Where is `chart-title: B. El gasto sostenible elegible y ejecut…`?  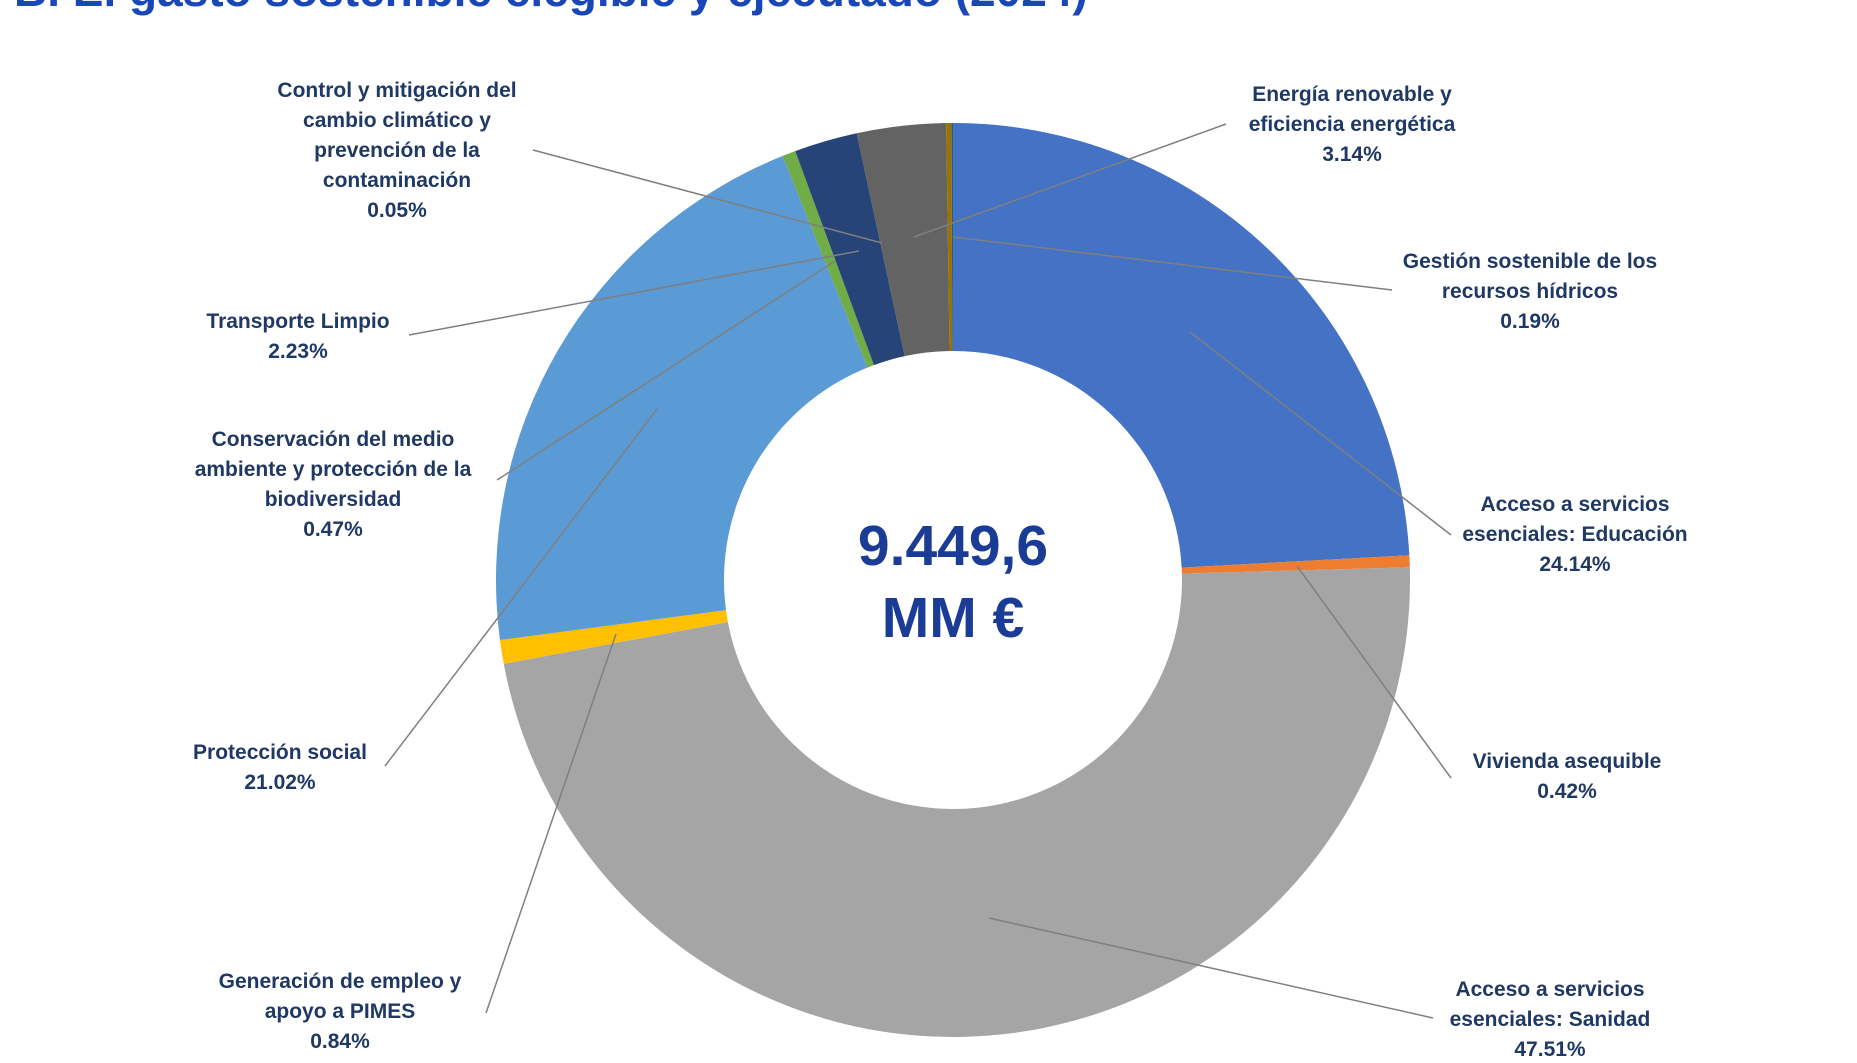
chart-title: B. El gasto sostenible elegible y ejecut… is located at coordinates (551, 8).